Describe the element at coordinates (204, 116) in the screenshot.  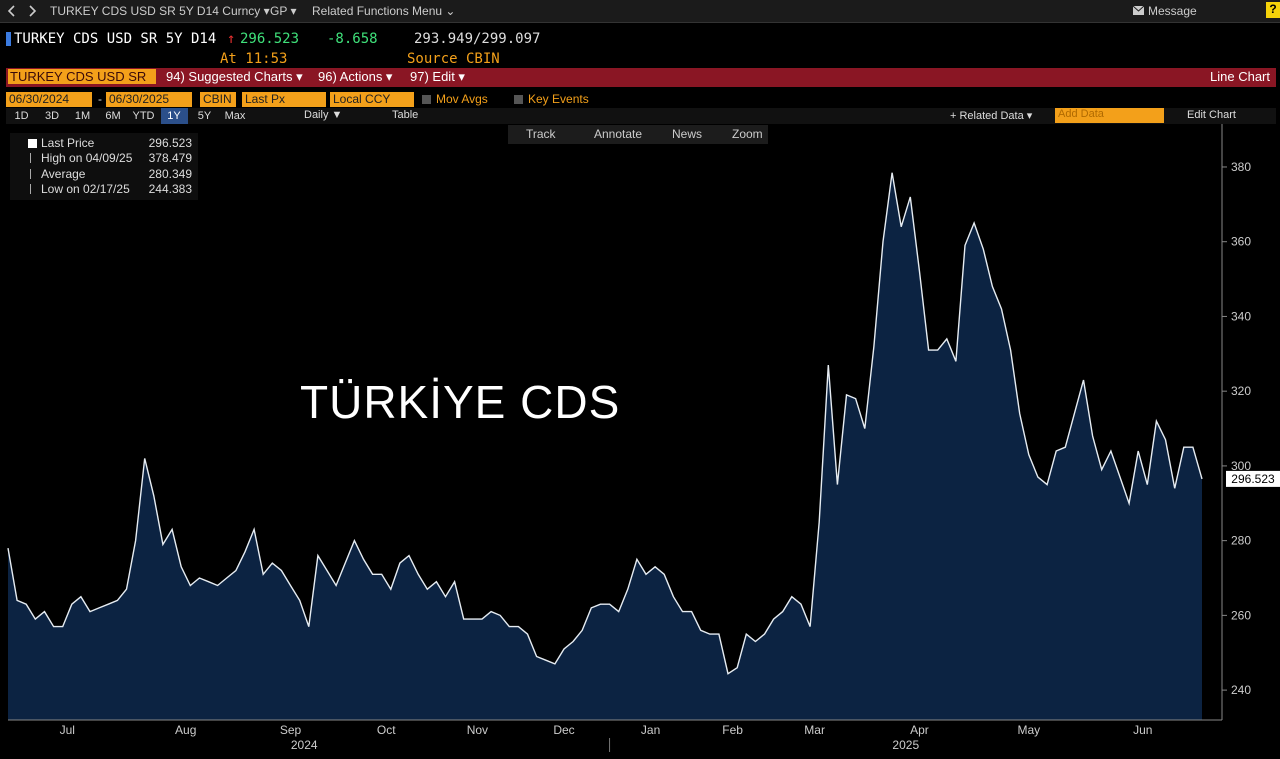
I see `period-button: 5Y` at that location.